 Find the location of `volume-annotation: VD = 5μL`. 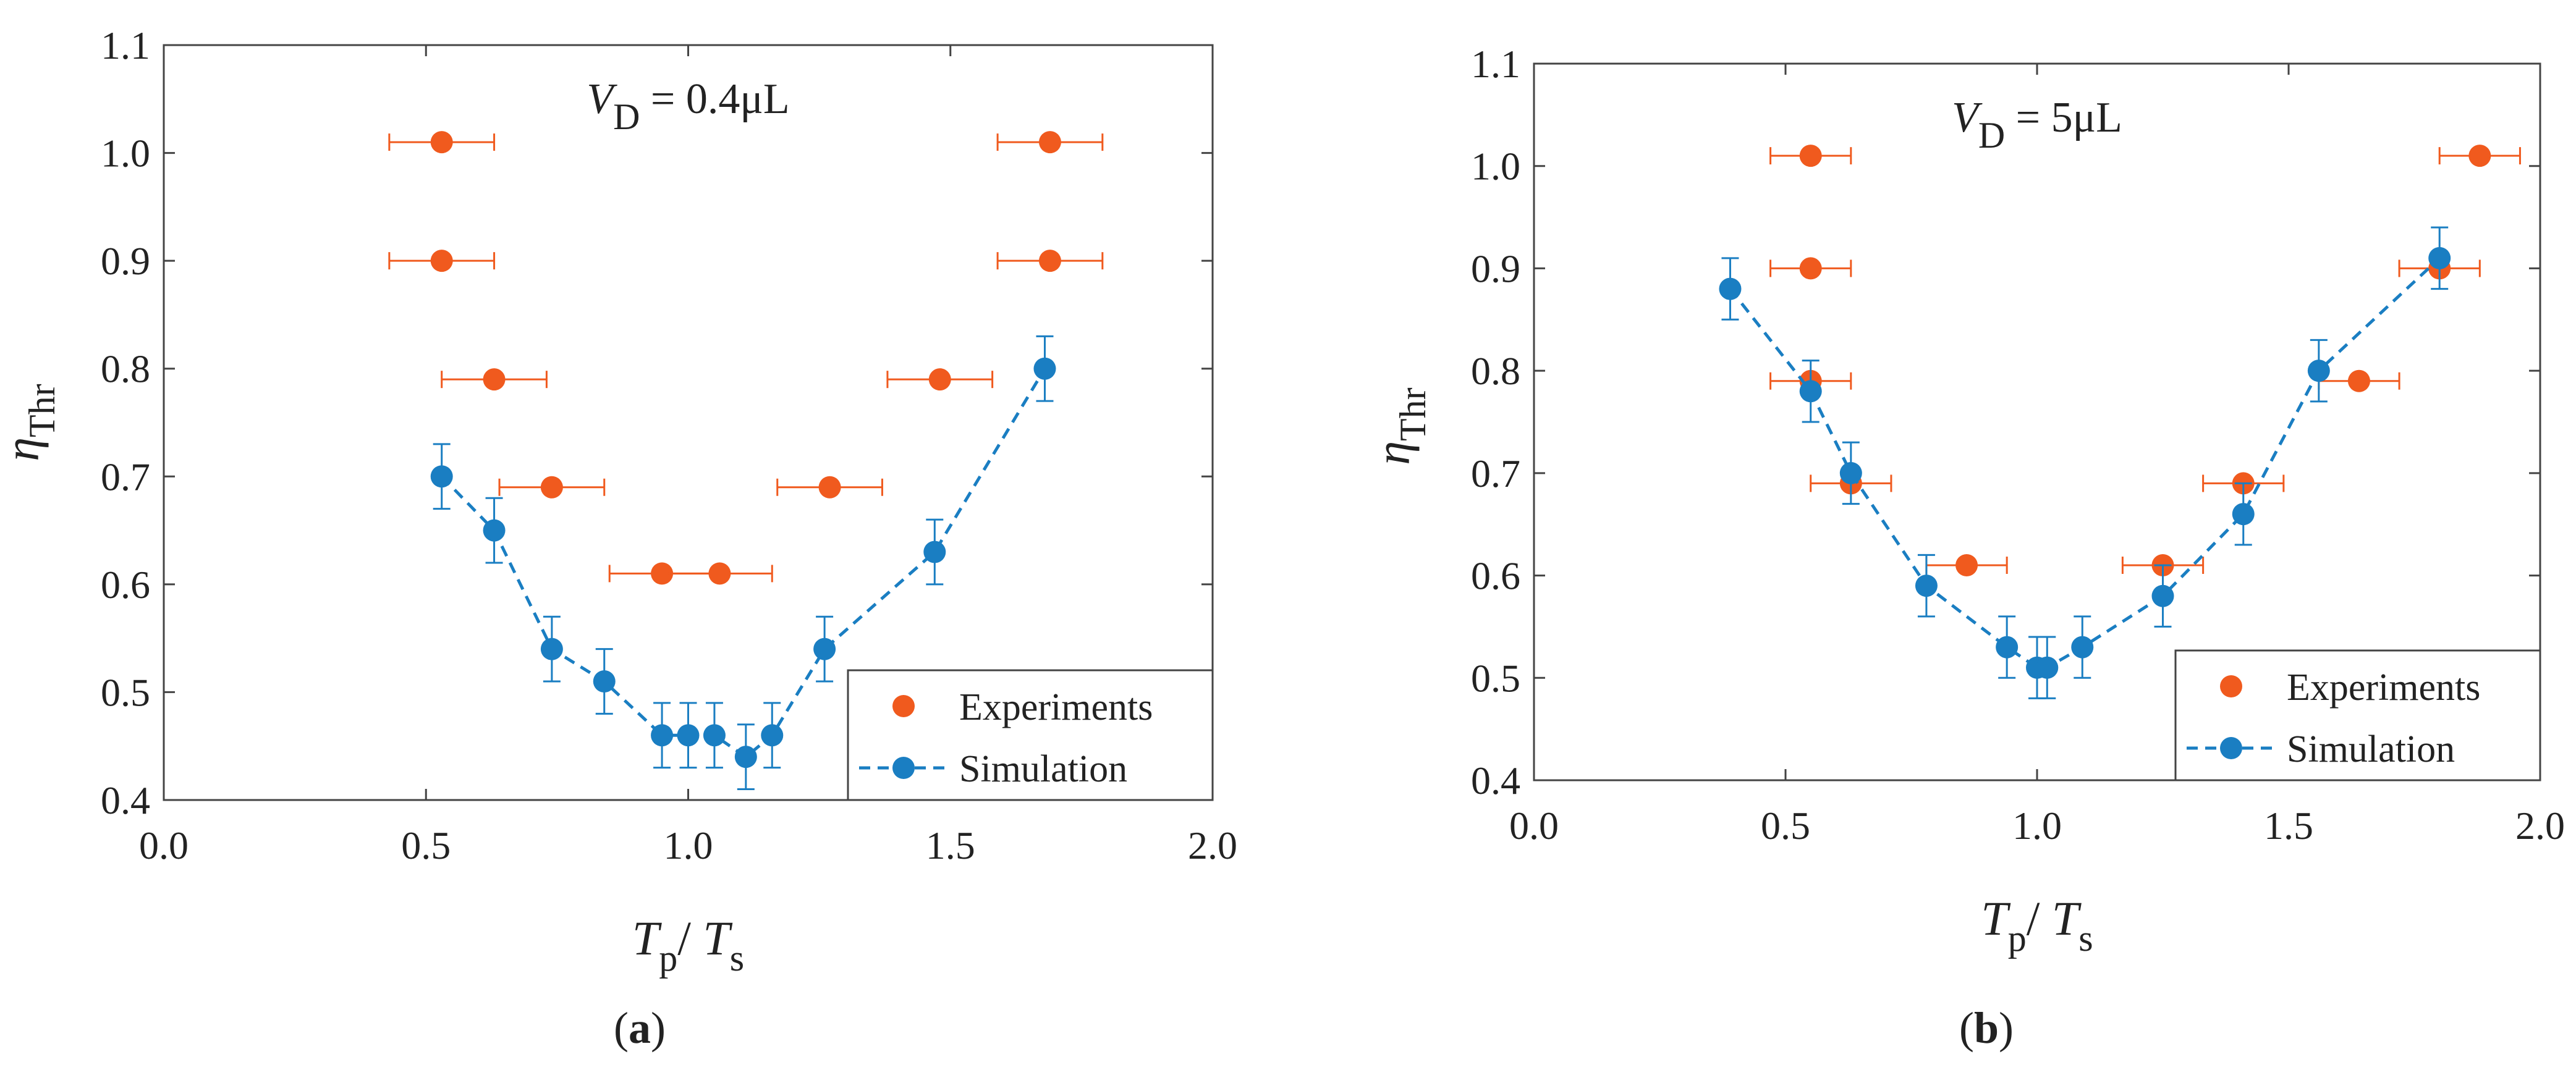

volume-annotation: VD = 5μL is located at coordinates (2037, 125).